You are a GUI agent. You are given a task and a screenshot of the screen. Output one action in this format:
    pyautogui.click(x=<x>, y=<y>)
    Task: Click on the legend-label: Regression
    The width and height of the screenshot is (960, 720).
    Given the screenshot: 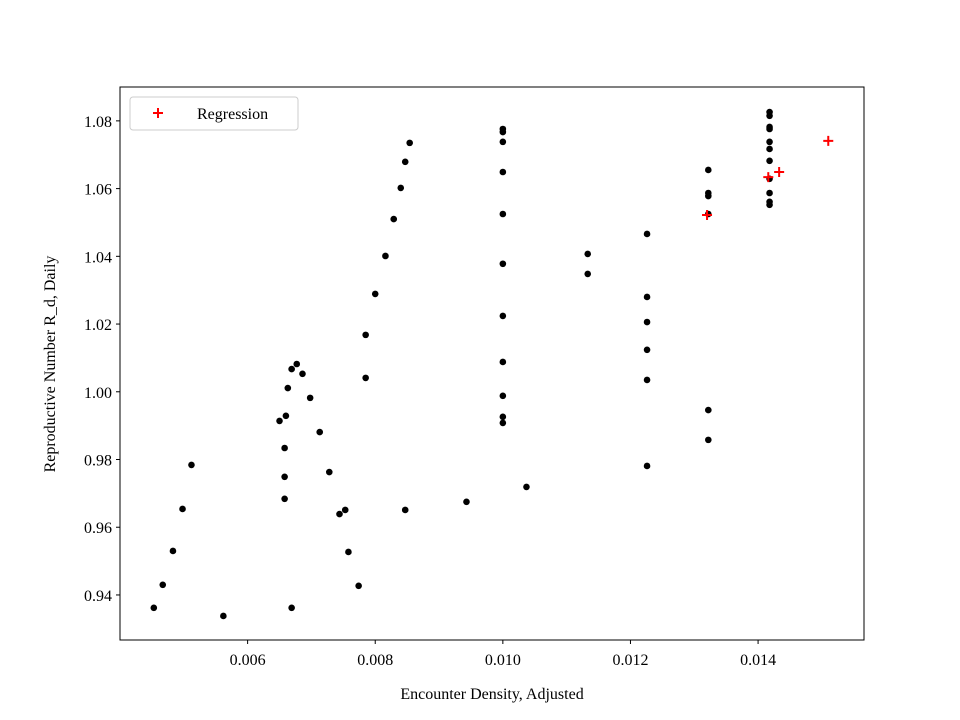 What is the action you would take?
    pyautogui.click(x=232, y=114)
    